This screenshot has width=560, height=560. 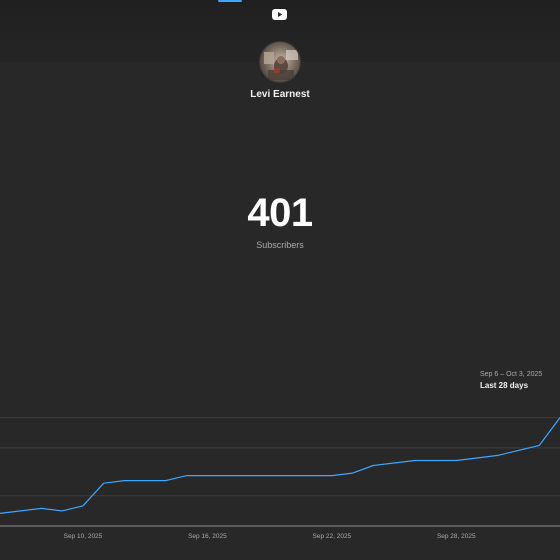 I want to click on channel-avatar, so click(x=280, y=62).